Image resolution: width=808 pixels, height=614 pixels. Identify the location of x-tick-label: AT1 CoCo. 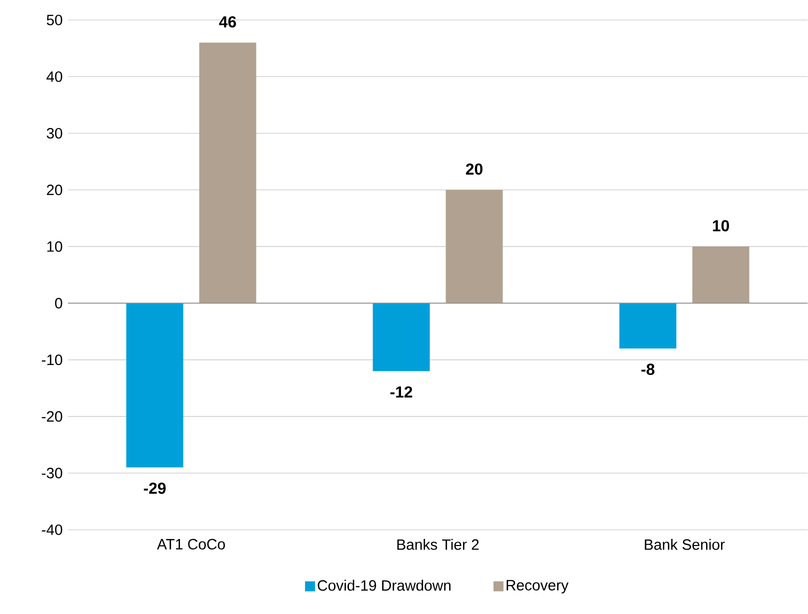
(190, 544).